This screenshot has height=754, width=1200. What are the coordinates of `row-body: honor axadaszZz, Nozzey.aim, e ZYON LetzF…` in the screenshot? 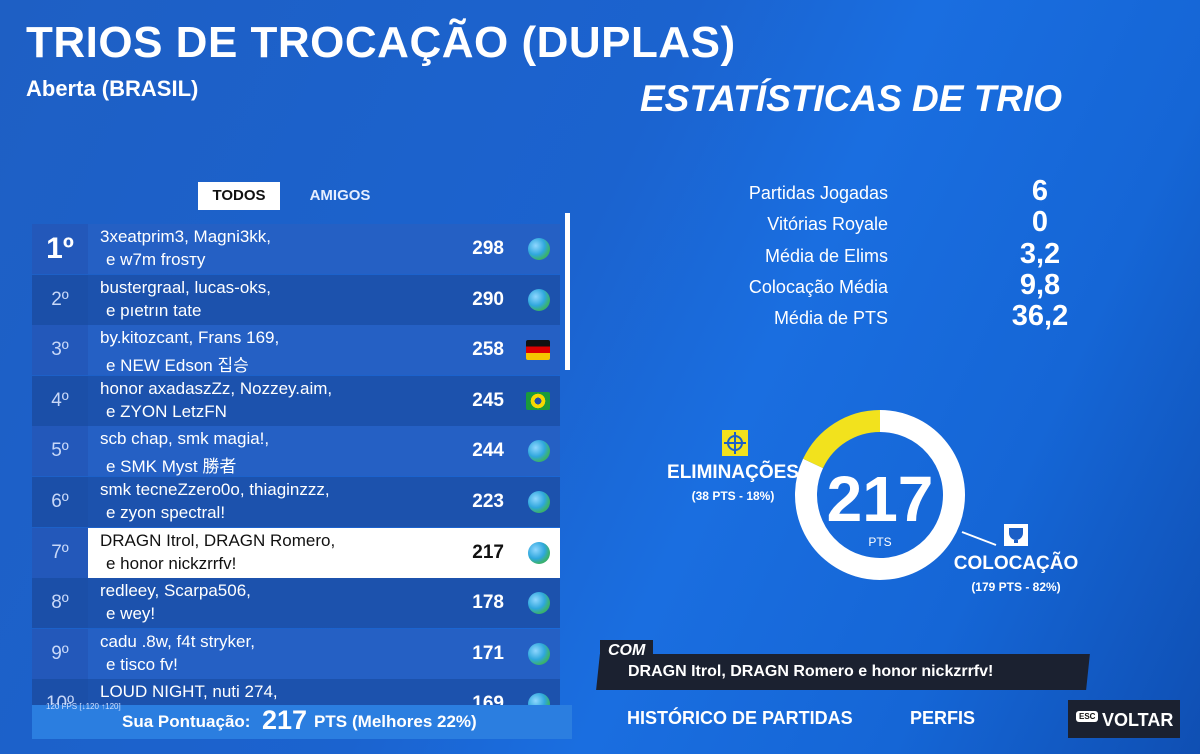 It's located at (324, 400).